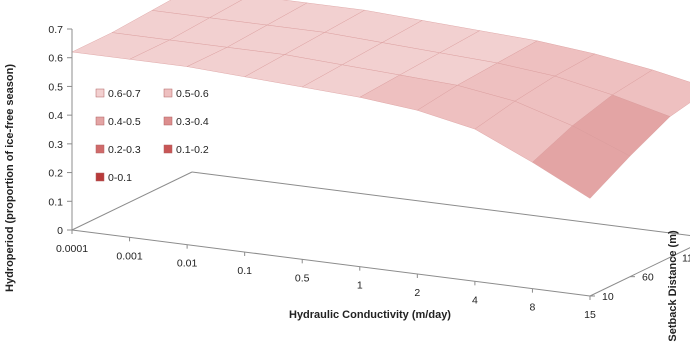  I want to click on legend-label: 0.1-0.2, so click(192, 150).